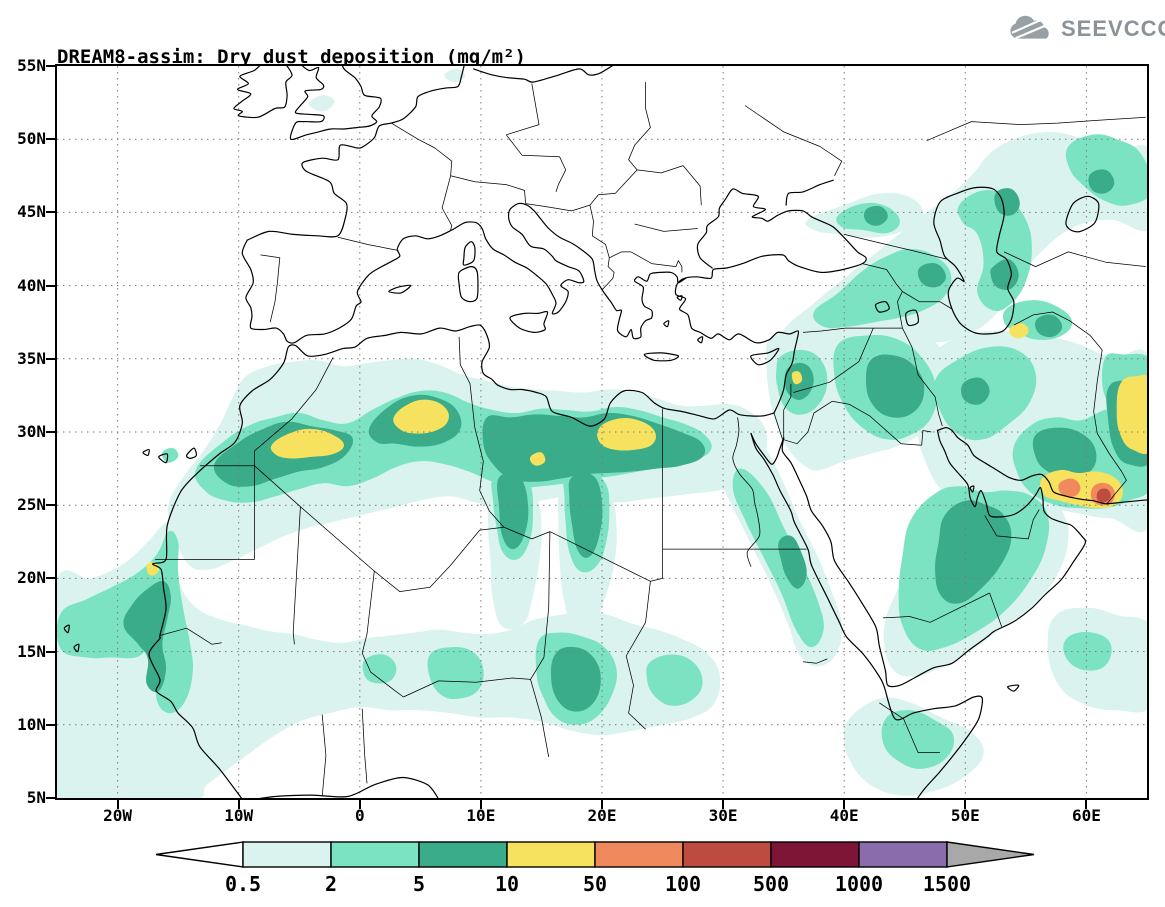  What do you see at coordinates (238, 804) in the screenshot?
I see `lon-tick-10W` at bounding box center [238, 804].